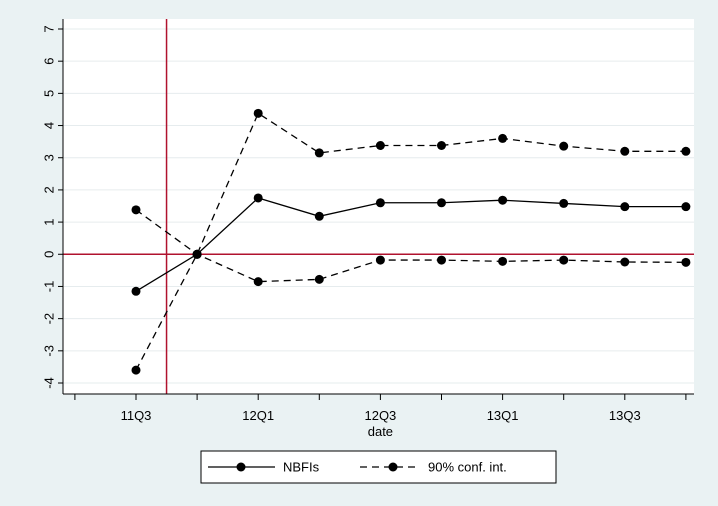  Describe the element at coordinates (467, 467) in the screenshot. I see `legend-label-conf-int: 90% conf. int.` at that location.